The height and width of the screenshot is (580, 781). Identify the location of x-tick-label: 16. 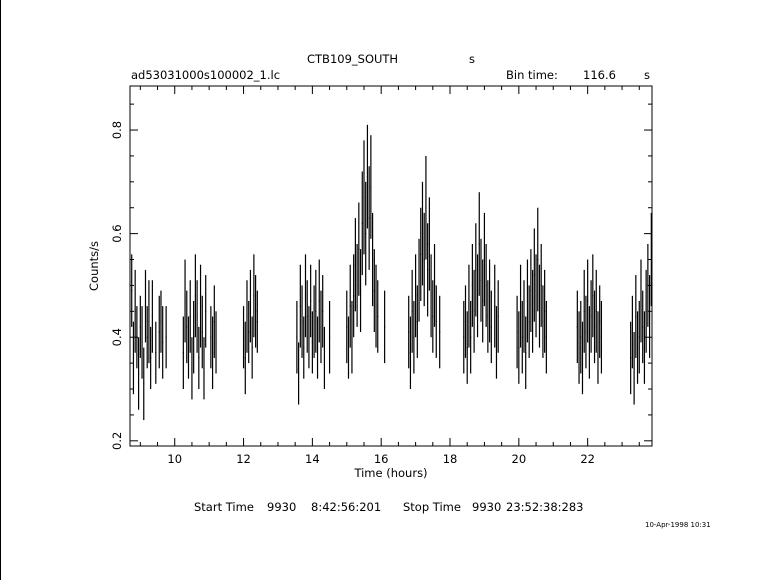
(381, 459).